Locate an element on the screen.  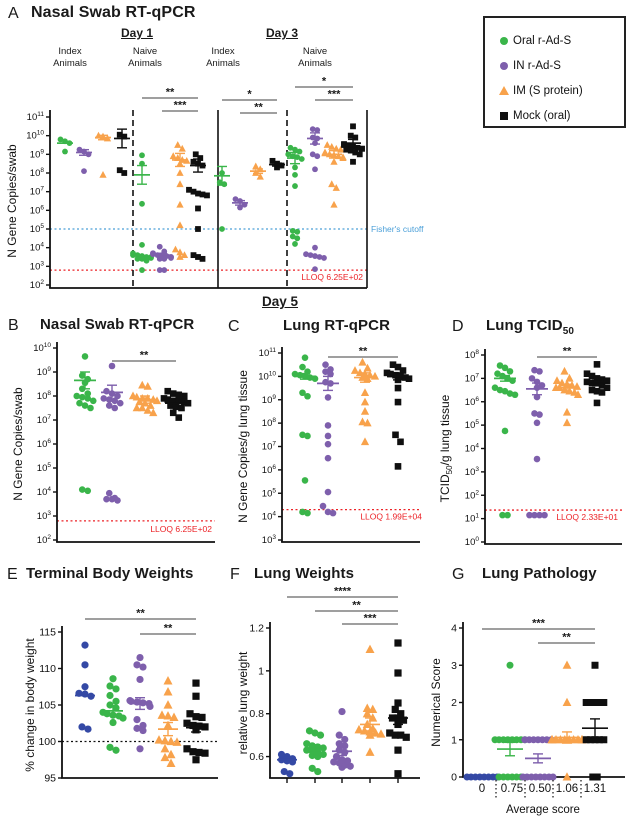
legend-item-im: IM (S protein) is located at coordinates (559, 90).